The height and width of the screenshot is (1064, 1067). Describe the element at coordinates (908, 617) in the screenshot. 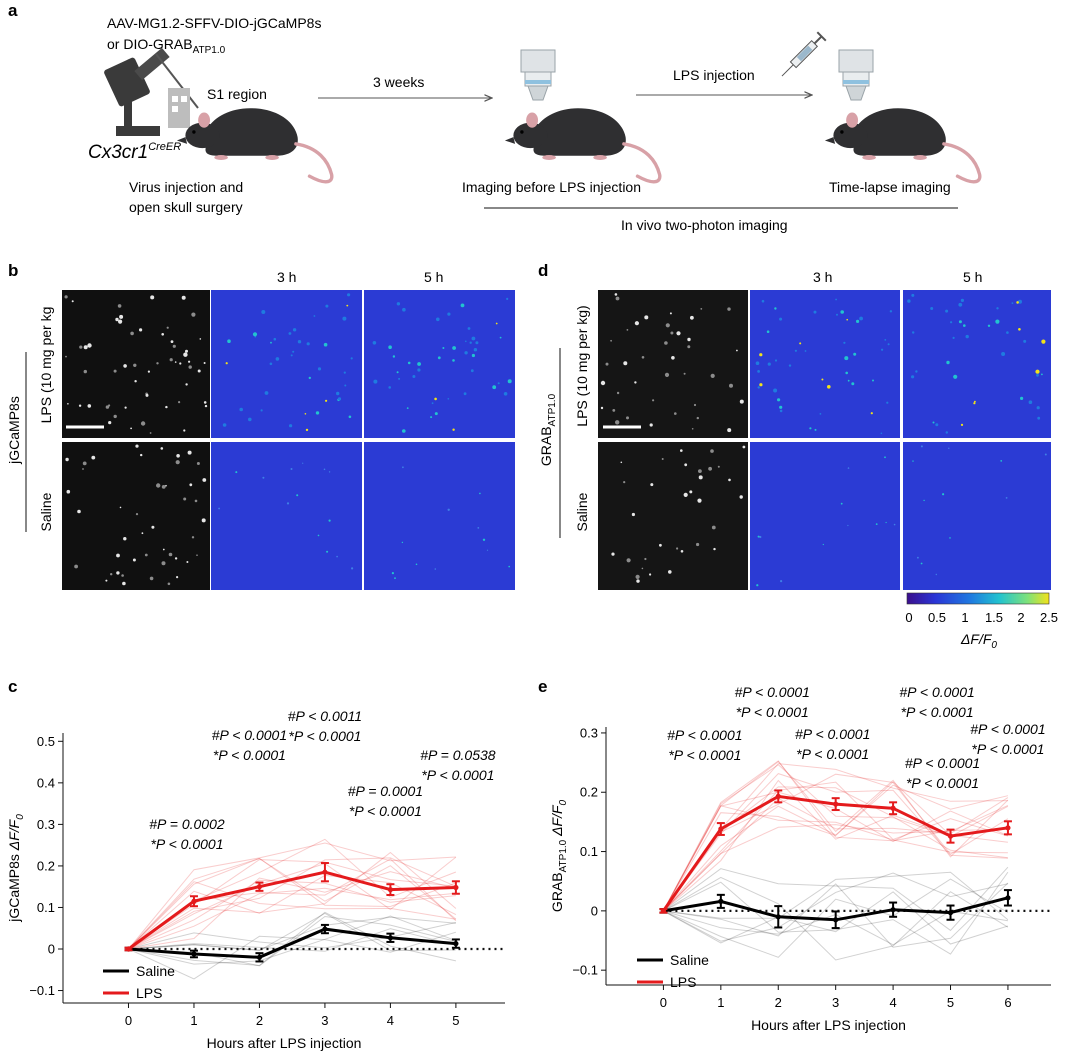

I see `colorbar-tick: 0` at that location.